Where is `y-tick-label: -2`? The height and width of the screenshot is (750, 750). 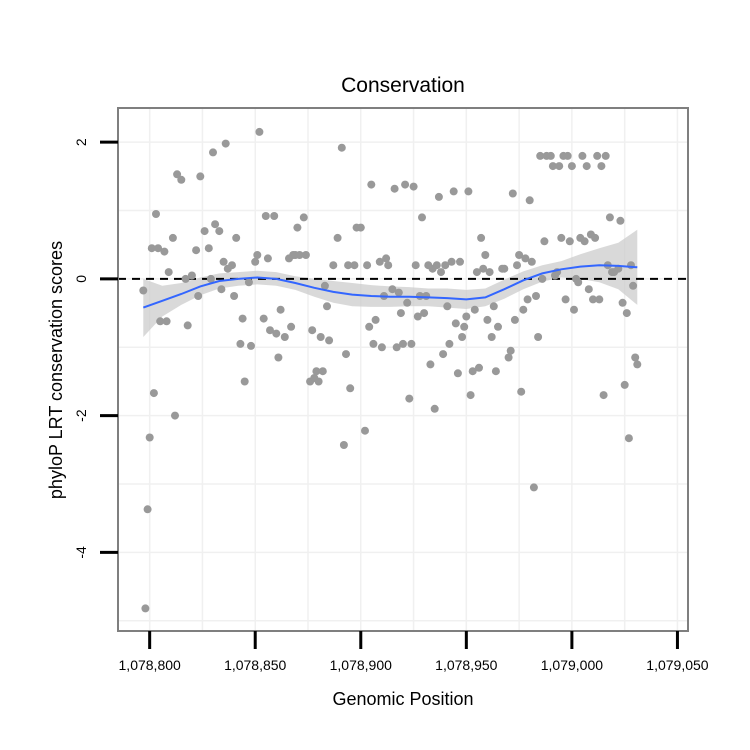
y-tick-label: -2 is located at coordinates (81, 415).